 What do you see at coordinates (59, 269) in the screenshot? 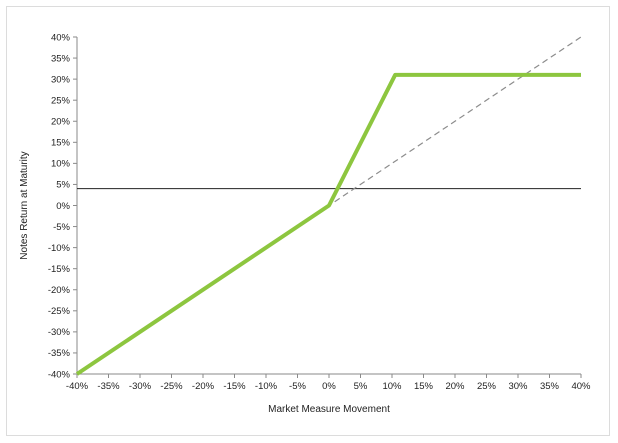
I see `y-tick-label: -15%` at bounding box center [59, 269].